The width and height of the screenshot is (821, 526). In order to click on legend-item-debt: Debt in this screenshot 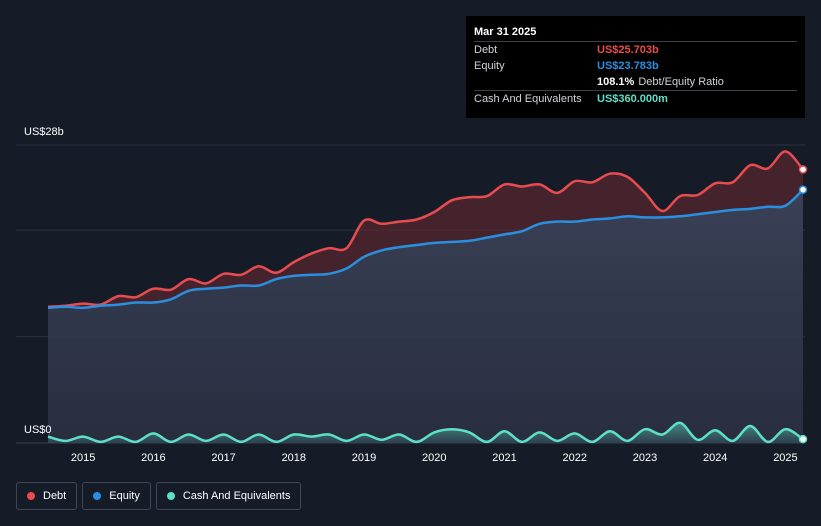, I will do `click(47, 496)`.